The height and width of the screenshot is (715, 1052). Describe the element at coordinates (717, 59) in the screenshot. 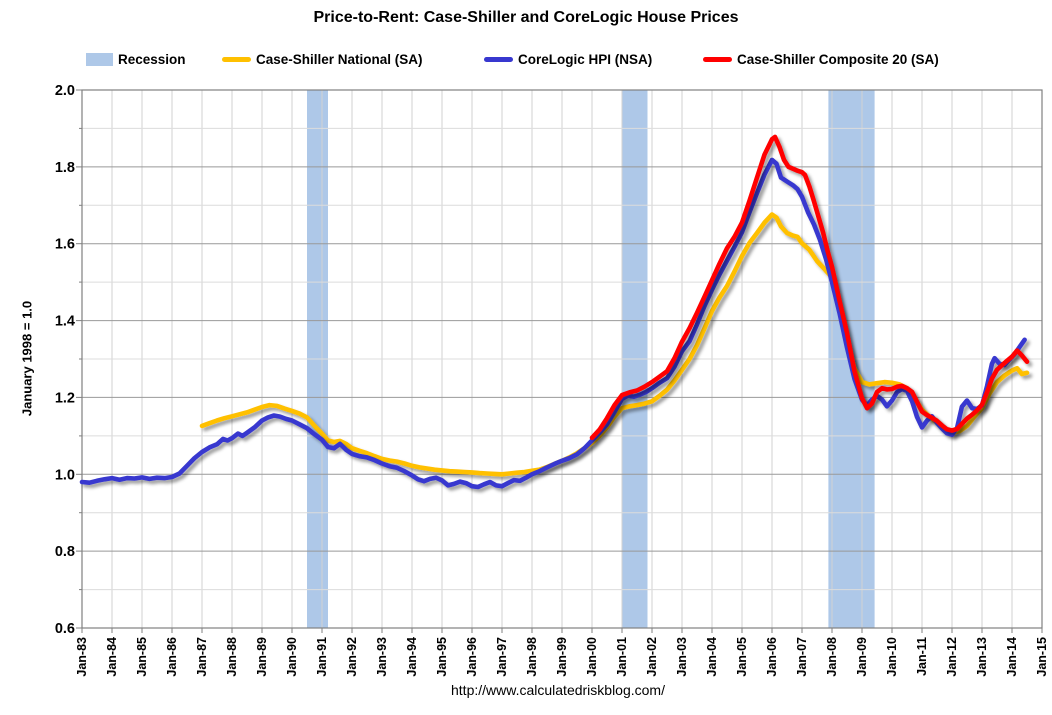

I see `cs-composite20-line-swatch` at that location.